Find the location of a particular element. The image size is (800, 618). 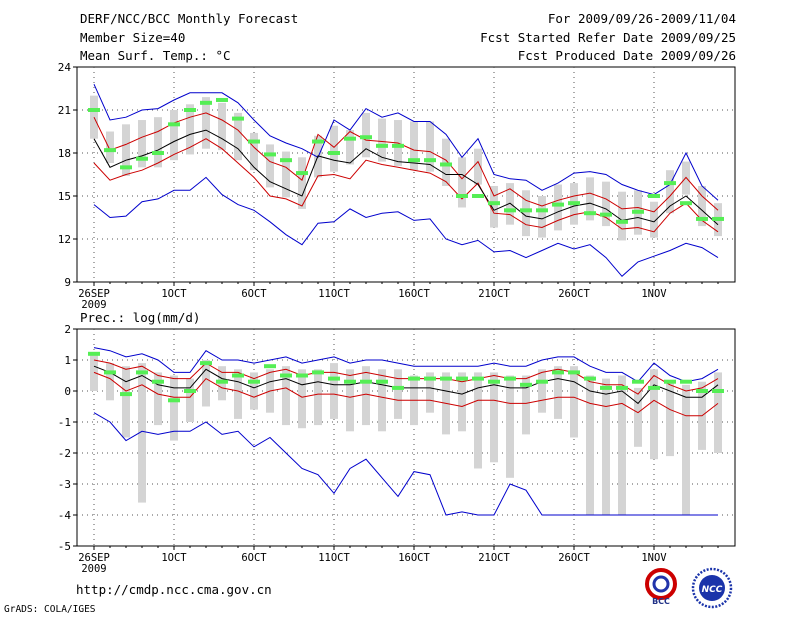

header-period: For 2009/09/26-2009/11/04 is located at coordinates (641, 18).